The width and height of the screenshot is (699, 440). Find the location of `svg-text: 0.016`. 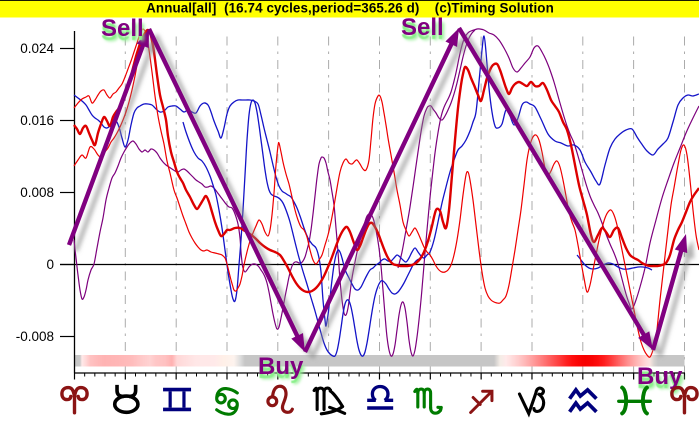

svg-text: 0.016 is located at coordinates (37, 120).